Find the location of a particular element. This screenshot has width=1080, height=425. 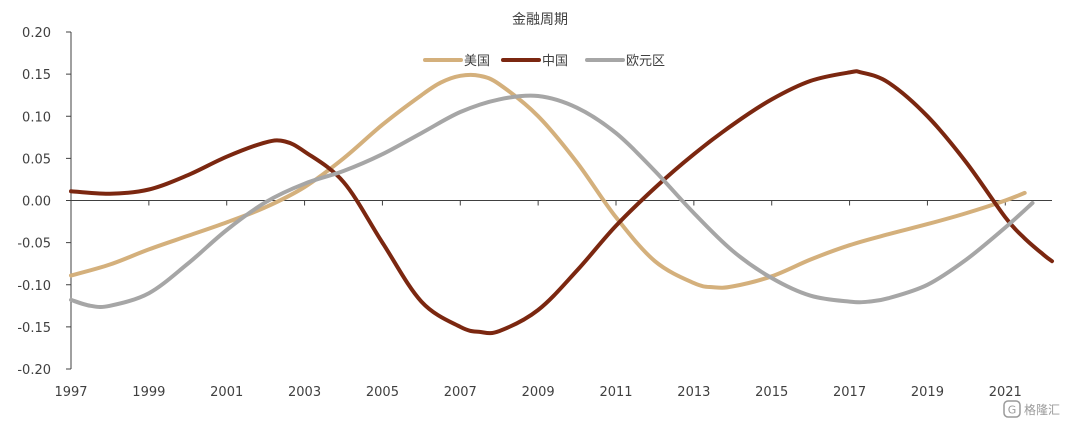

x-tick-label: 2019 is located at coordinates (927, 392).